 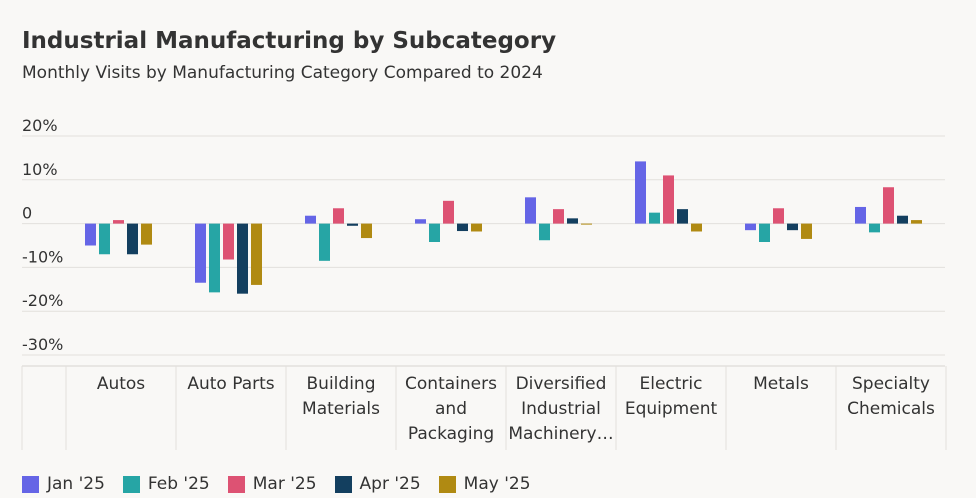 What do you see at coordinates (40, 125) in the screenshot?
I see `y-tick-label: 20%` at bounding box center [40, 125].